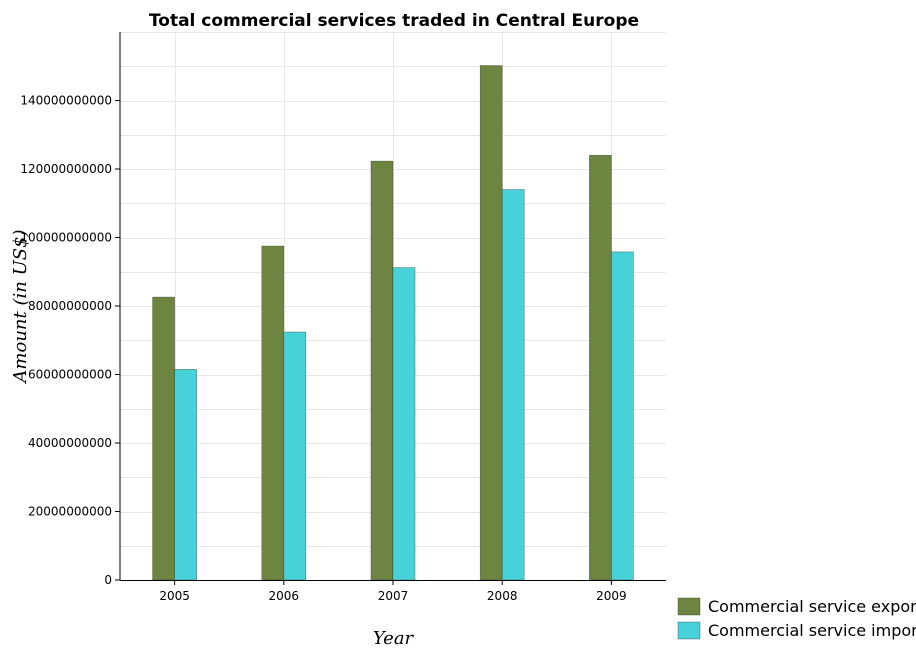  I want to click on bar-exports-2005, so click(163, 438).